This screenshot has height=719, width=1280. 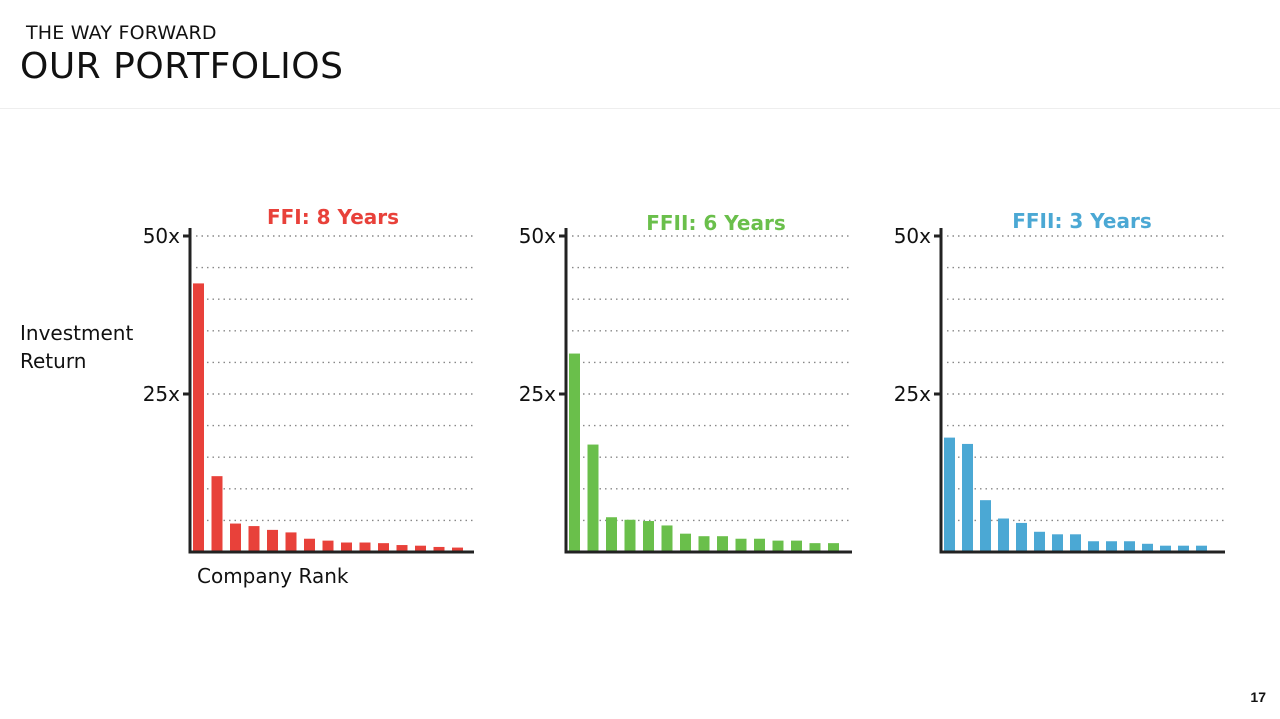 What do you see at coordinates (76, 347) in the screenshot?
I see `y-axis-label: Investment Return` at bounding box center [76, 347].